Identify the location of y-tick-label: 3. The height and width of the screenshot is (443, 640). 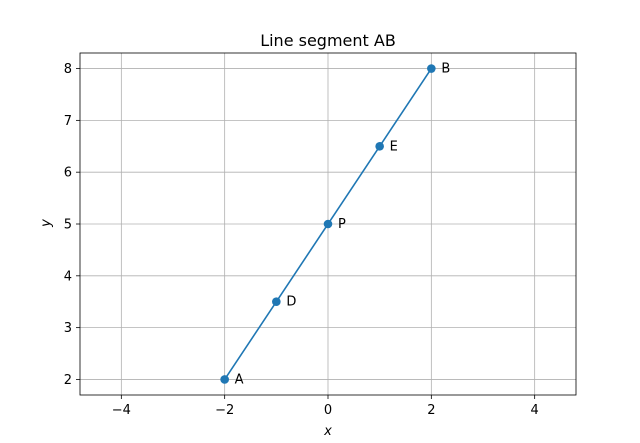
(68, 328).